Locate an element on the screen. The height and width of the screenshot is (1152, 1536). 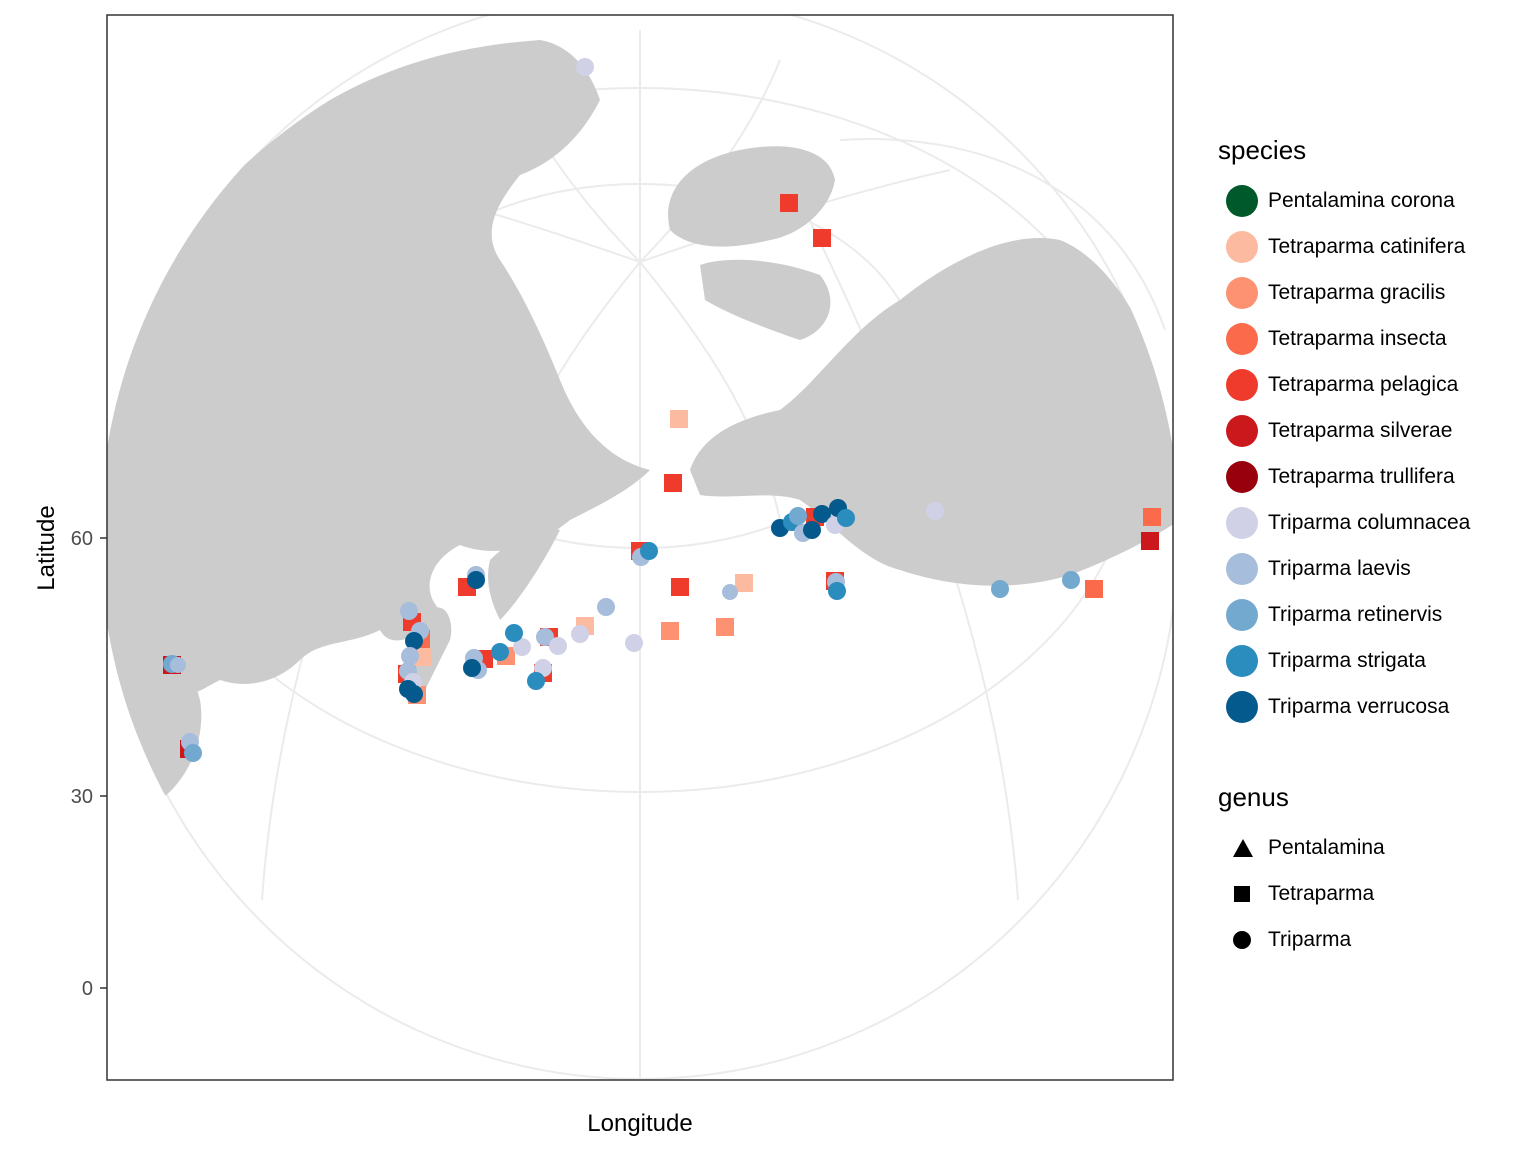
triangle-icon is located at coordinates (1243, 850).